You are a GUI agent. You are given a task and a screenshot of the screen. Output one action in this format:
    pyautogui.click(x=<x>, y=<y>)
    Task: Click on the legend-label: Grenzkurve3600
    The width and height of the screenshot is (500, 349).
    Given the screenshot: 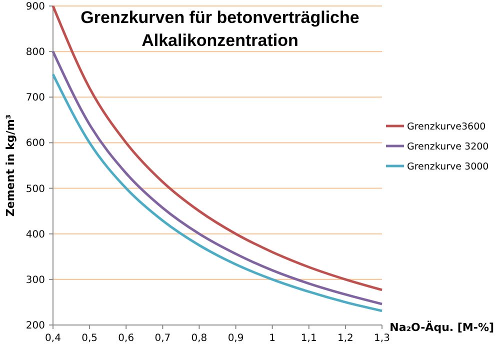 What is the action you would take?
    pyautogui.click(x=446, y=126)
    